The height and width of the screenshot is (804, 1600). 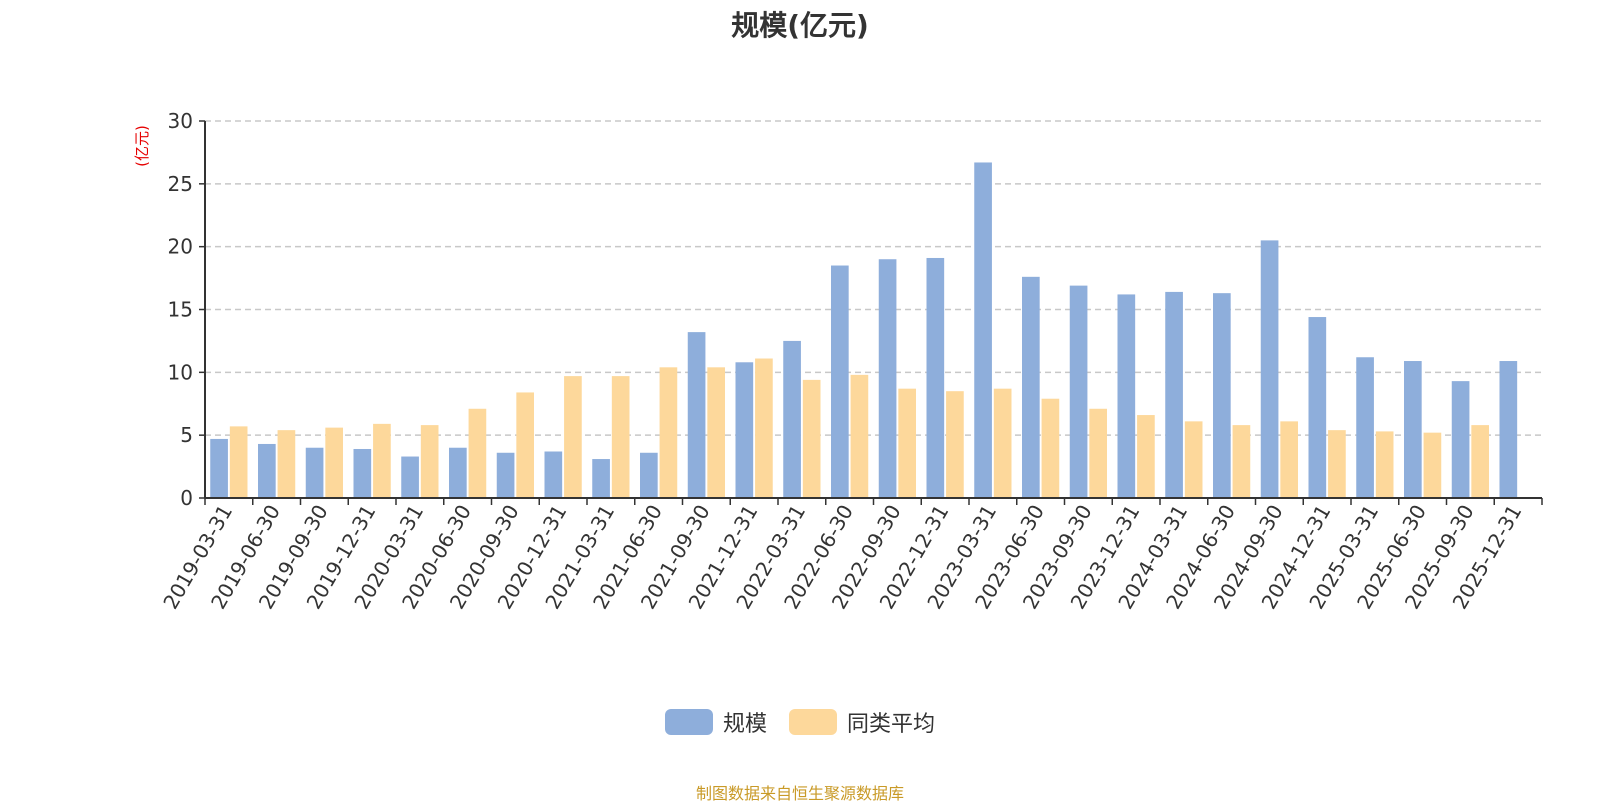 I want to click on chart-title: 规模(亿元), so click(x=800, y=25).